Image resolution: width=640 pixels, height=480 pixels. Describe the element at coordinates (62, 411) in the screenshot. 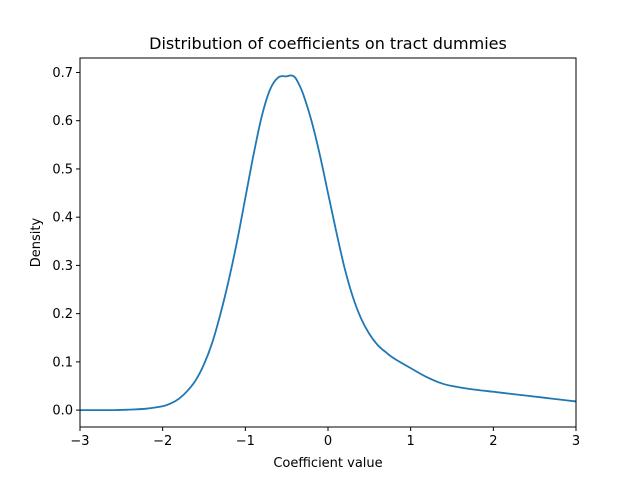

I see `y-tick-label: 0.0` at that location.